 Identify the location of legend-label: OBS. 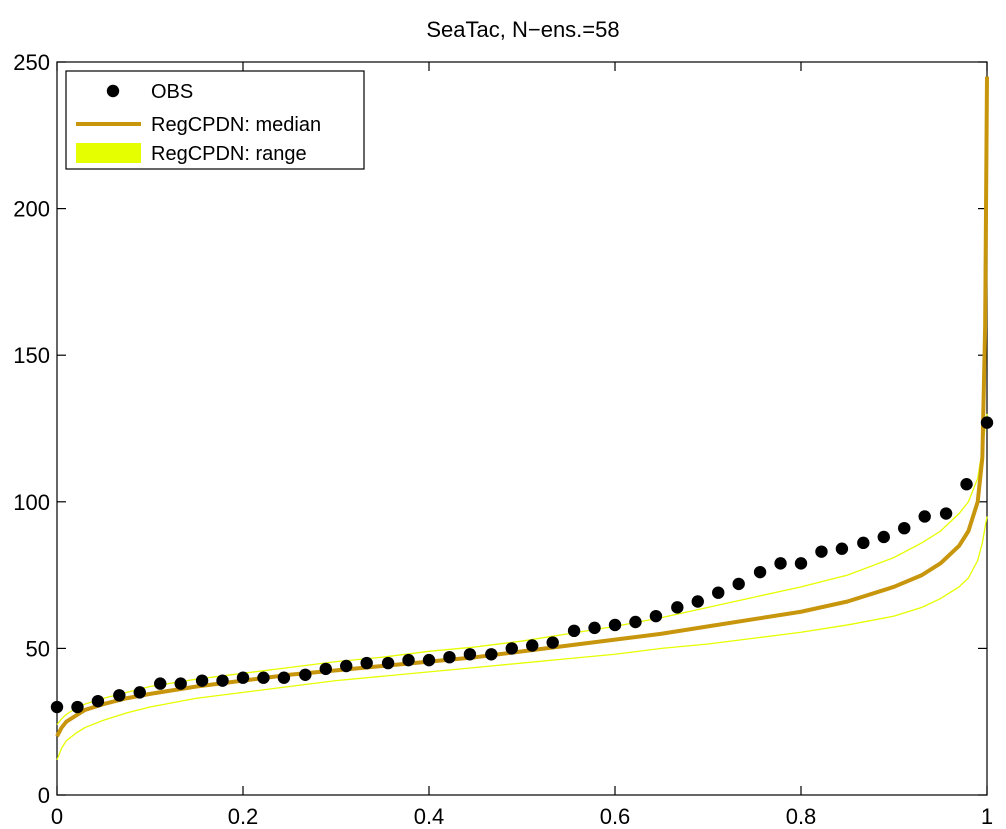
(172, 92).